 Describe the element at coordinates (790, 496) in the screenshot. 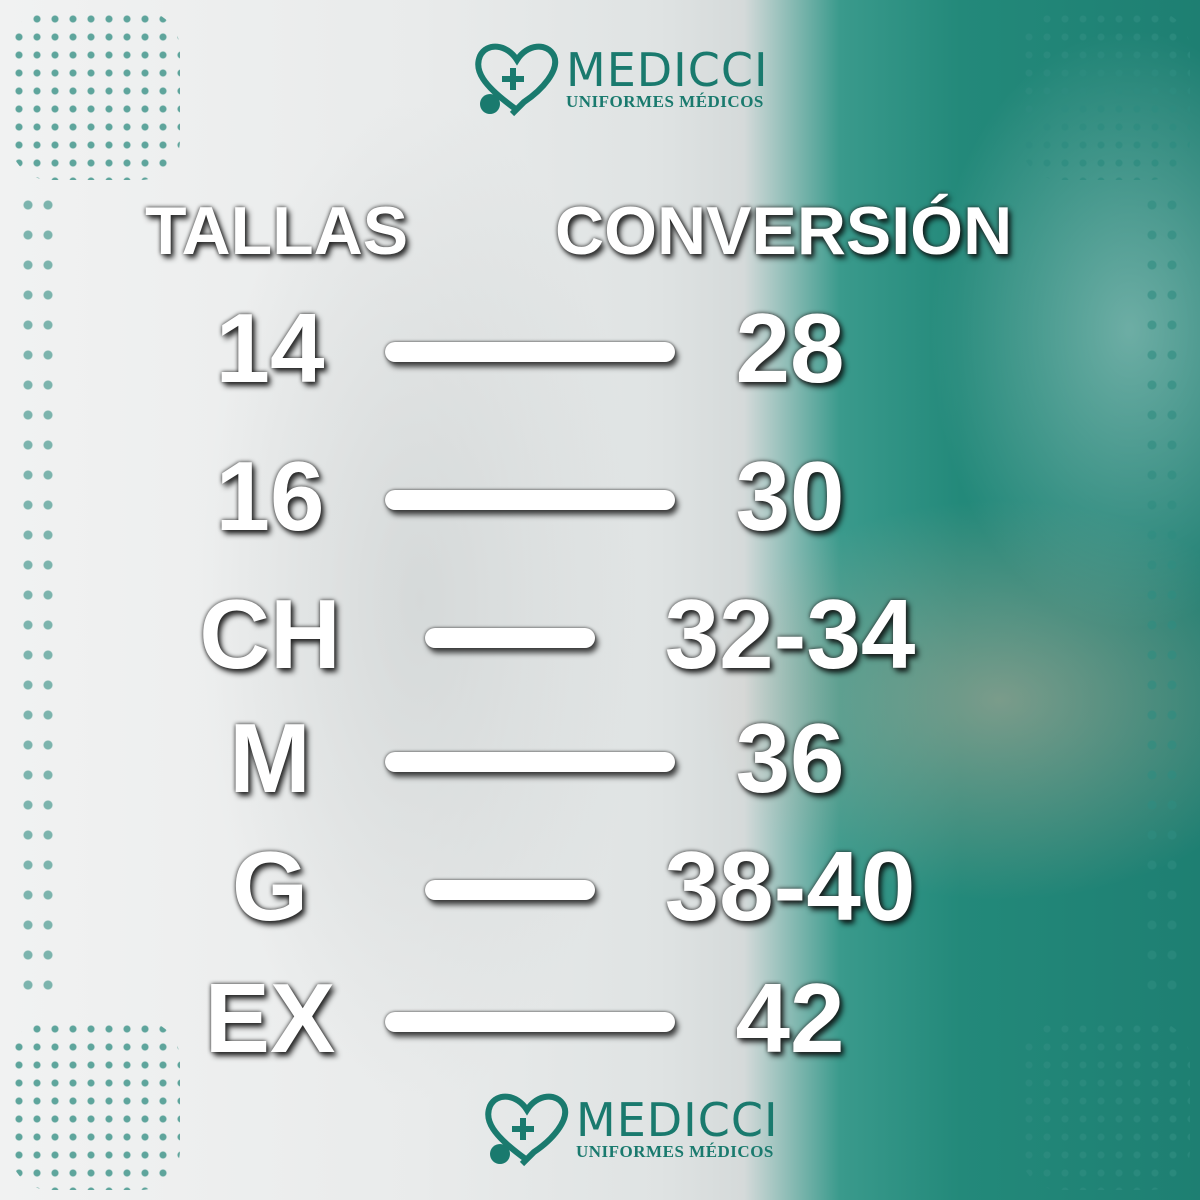

I see `conversion-value: 30` at that location.